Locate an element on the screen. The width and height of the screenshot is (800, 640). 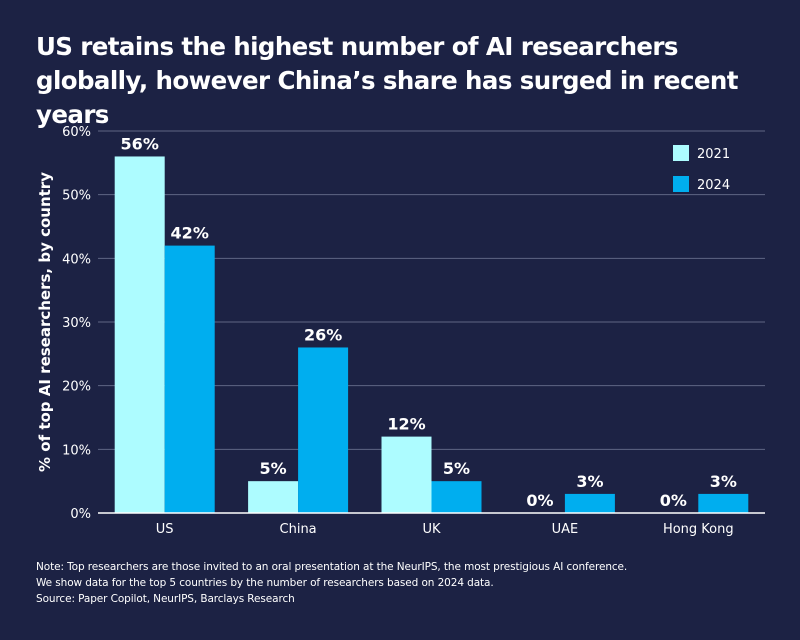
x-tick-label: China is located at coordinates (298, 529).